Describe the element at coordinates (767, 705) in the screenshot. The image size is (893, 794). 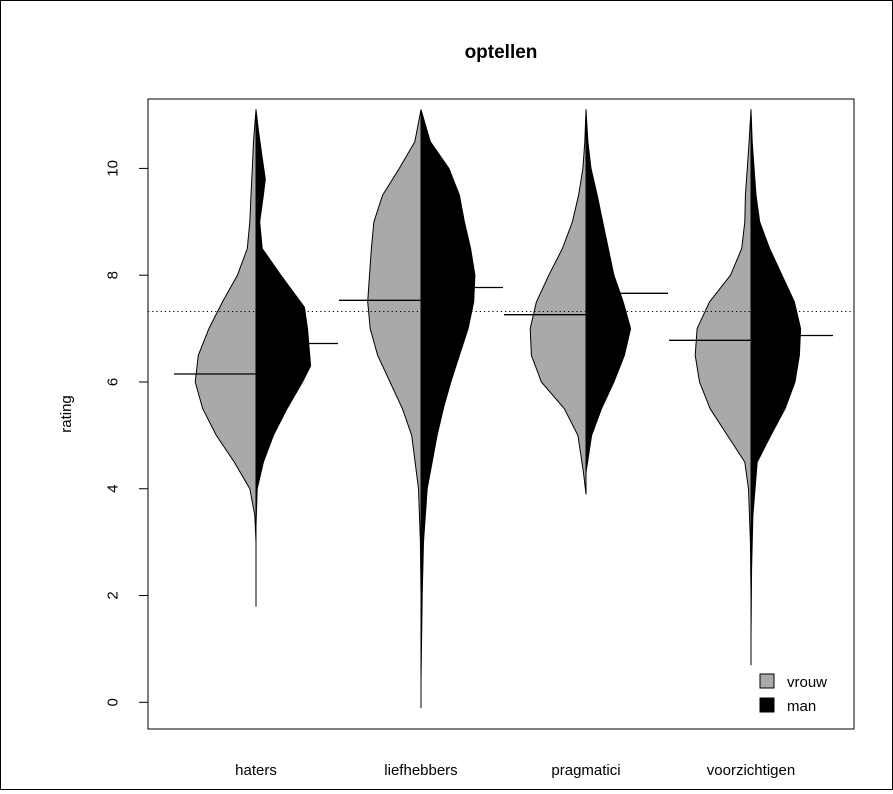
I see `legend-swatch-man` at that location.